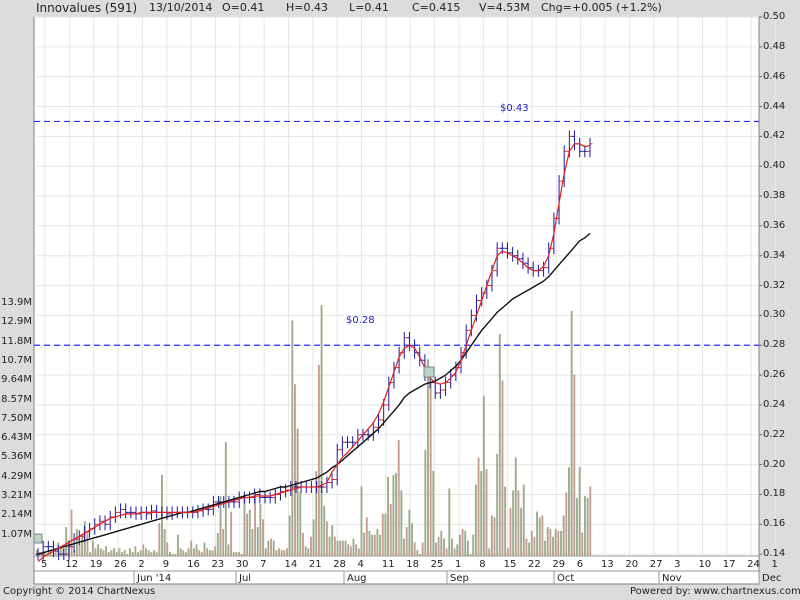 This screenshot has width=800, height=600. What do you see at coordinates (458, 564) in the screenshot?
I see `date-tick-label: 1` at bounding box center [458, 564].